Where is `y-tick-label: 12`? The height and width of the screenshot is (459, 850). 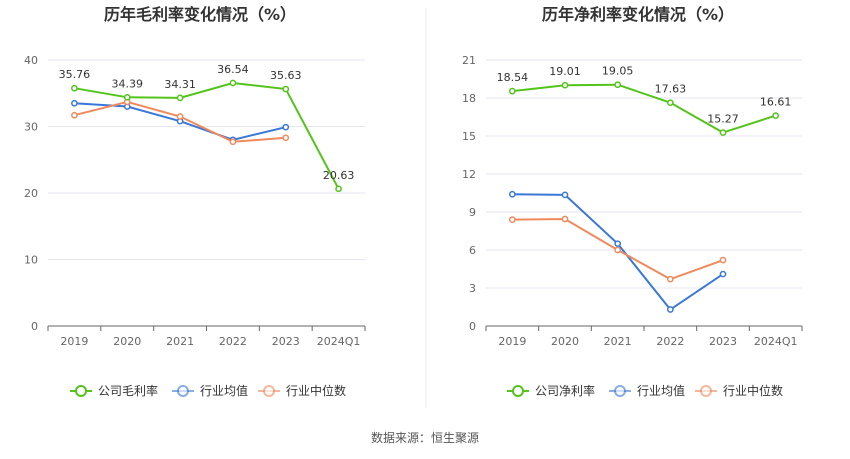
y-tick-label: 12 is located at coordinates (469, 174).